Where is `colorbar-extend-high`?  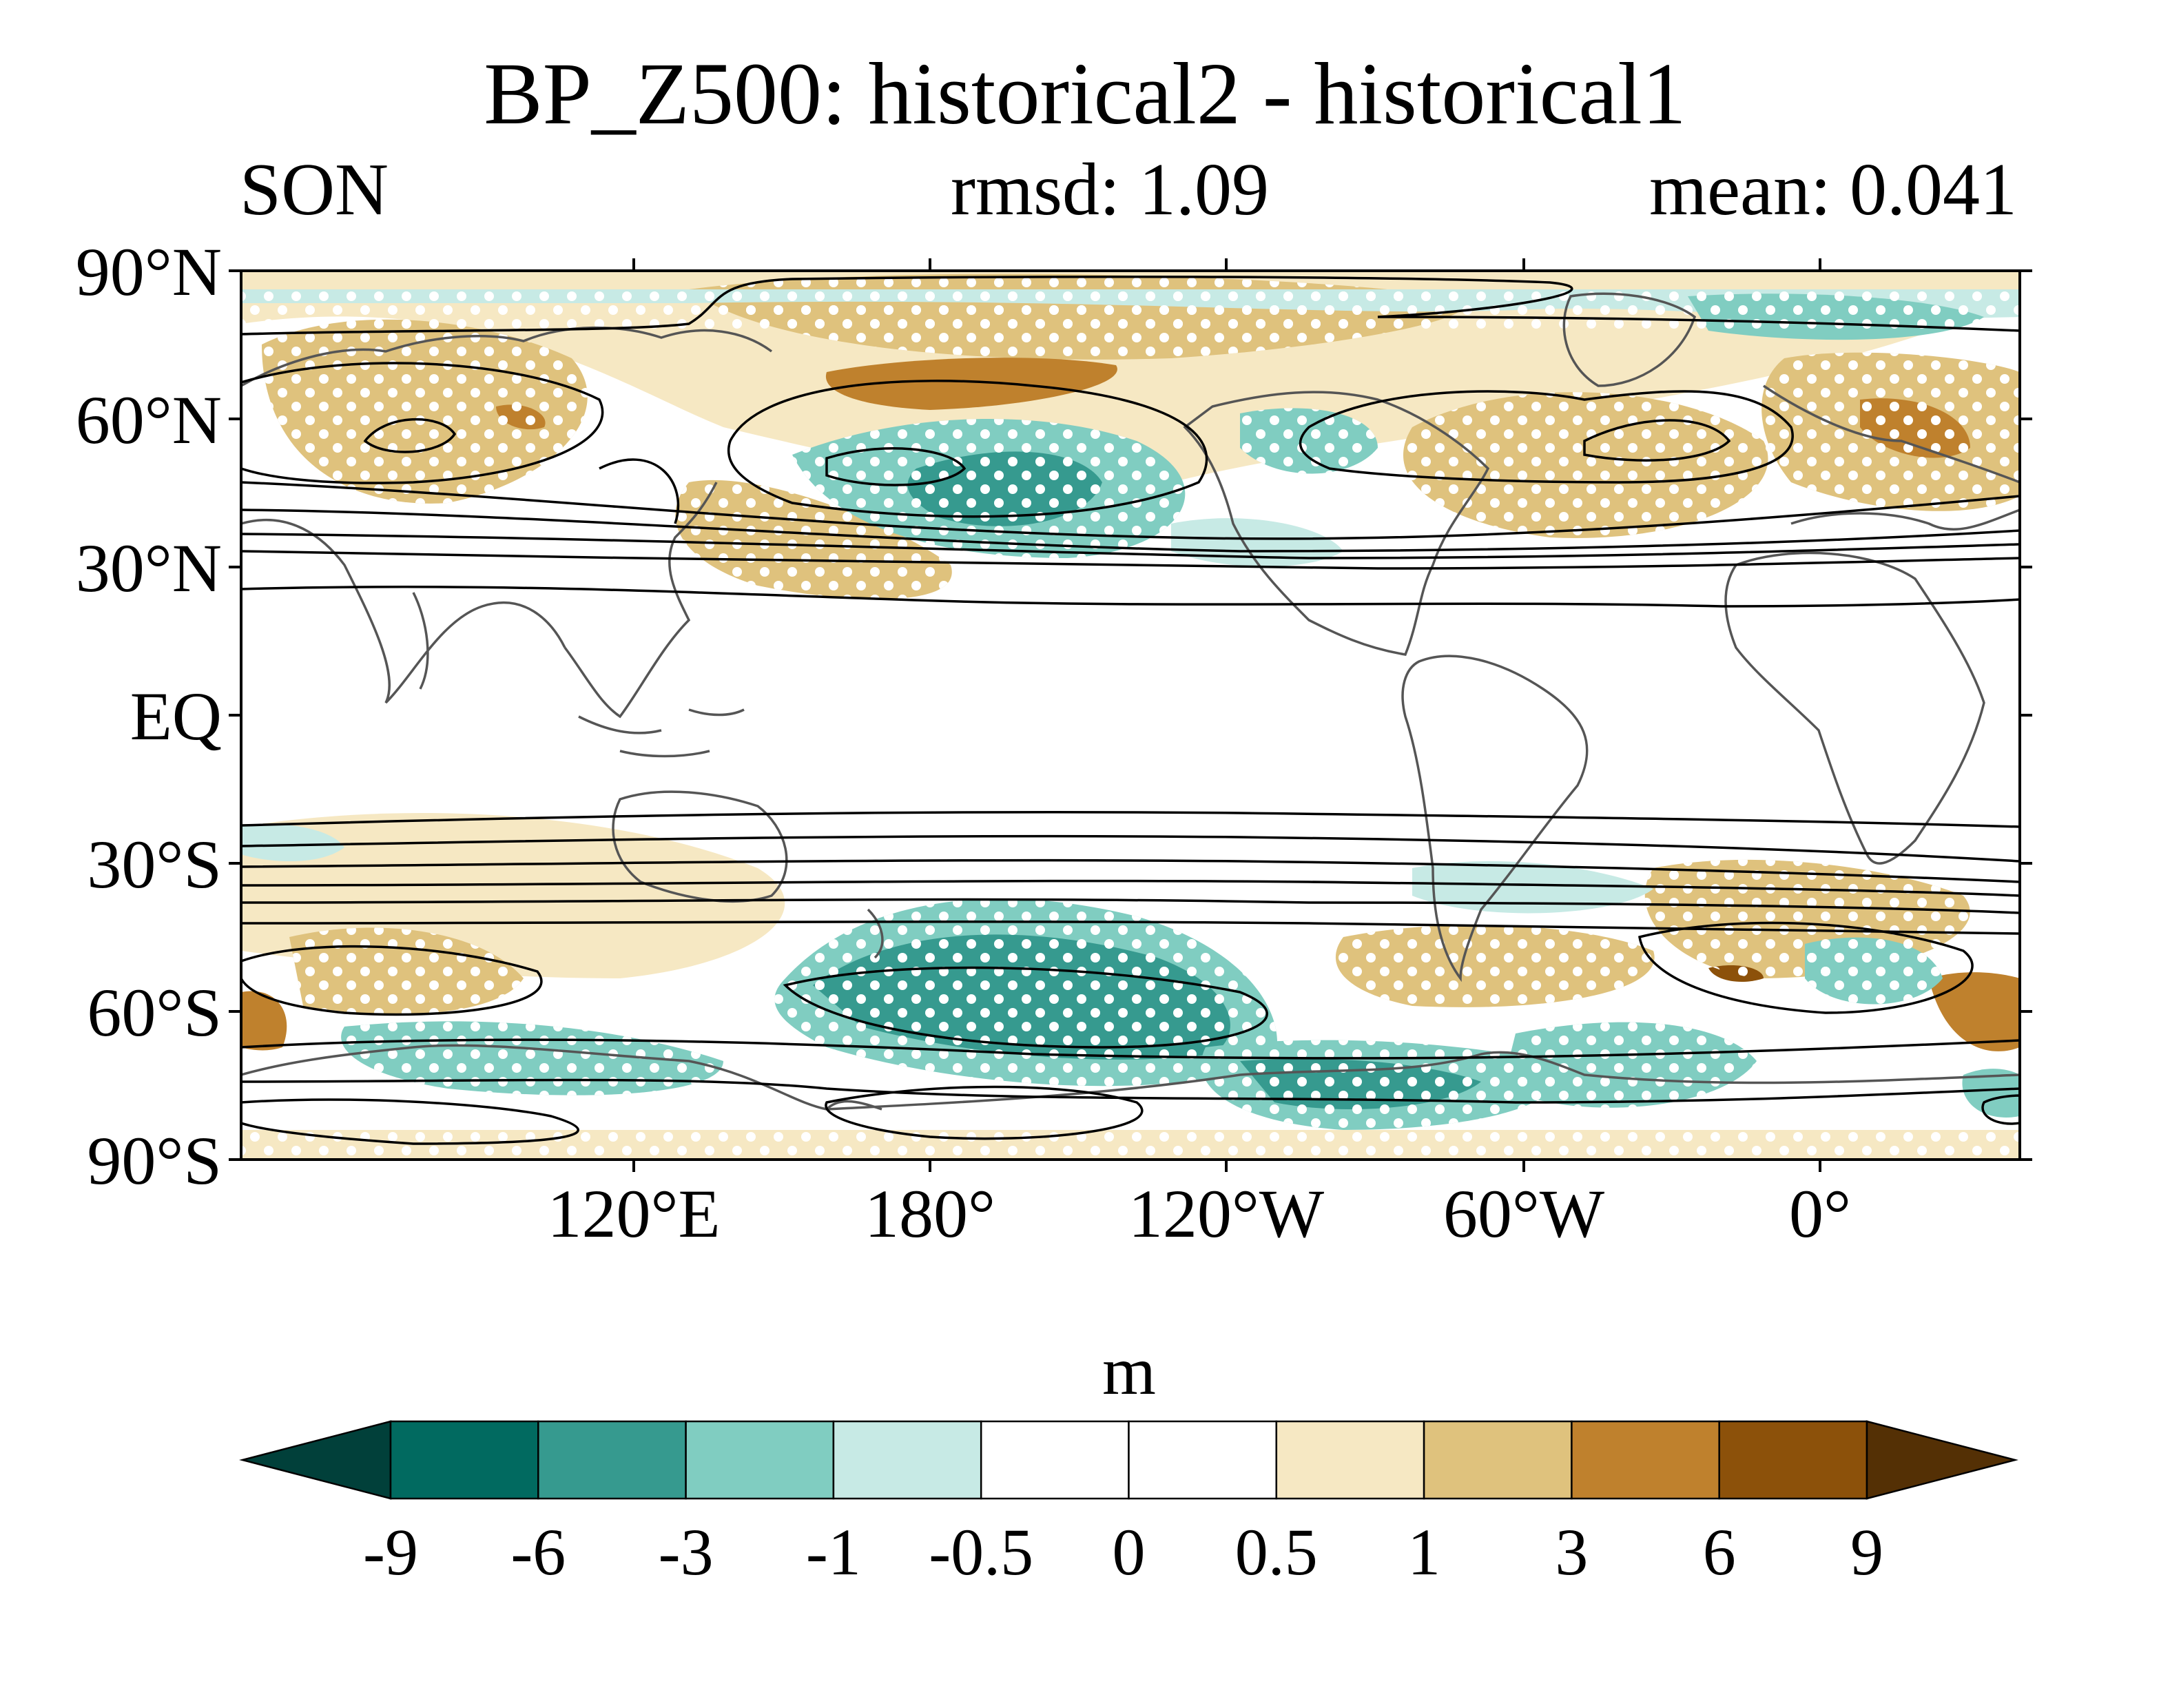
colorbar-extend-high is located at coordinates (1941, 1460).